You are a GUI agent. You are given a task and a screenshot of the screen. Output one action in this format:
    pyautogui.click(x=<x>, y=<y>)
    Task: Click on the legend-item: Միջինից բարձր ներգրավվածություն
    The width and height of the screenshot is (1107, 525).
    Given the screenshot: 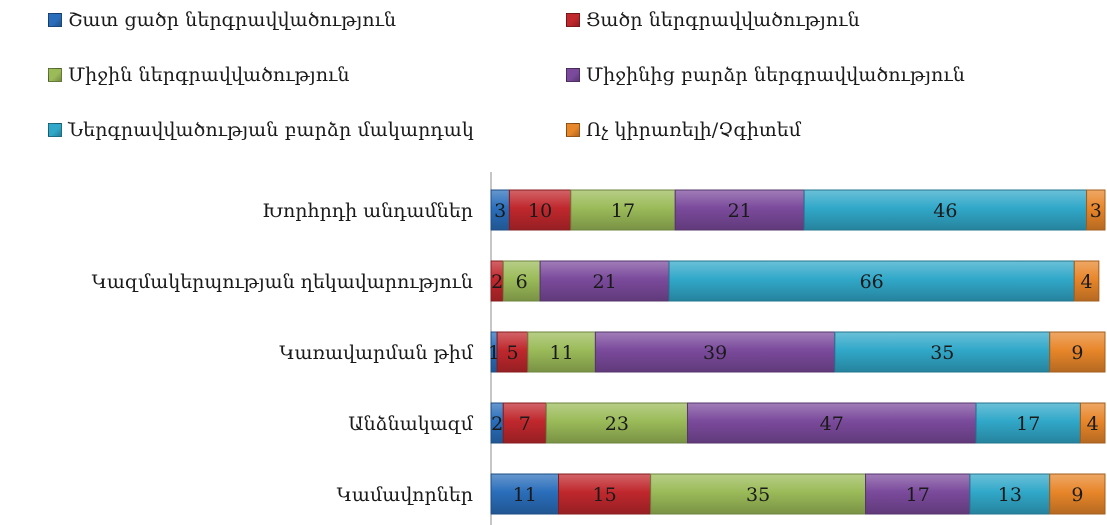 What is the action you would take?
    pyautogui.click(x=765, y=75)
    